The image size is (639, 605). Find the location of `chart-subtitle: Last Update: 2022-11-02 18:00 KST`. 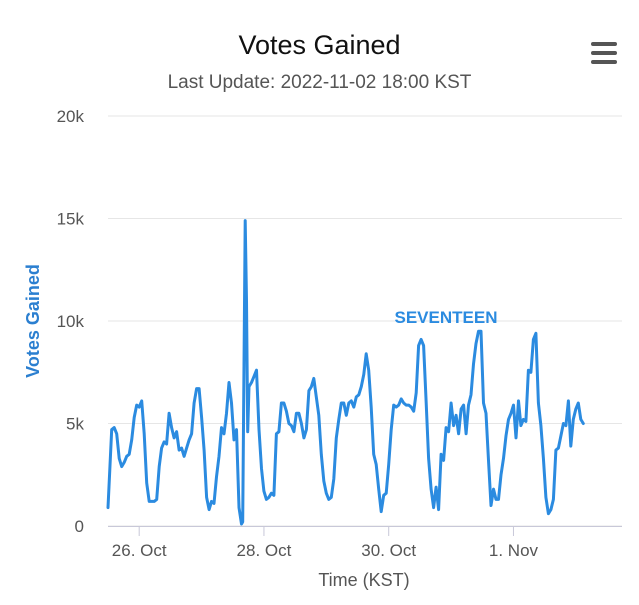

chart-subtitle: Last Update: 2022-11-02 18:00 KST is located at coordinates (319, 82).